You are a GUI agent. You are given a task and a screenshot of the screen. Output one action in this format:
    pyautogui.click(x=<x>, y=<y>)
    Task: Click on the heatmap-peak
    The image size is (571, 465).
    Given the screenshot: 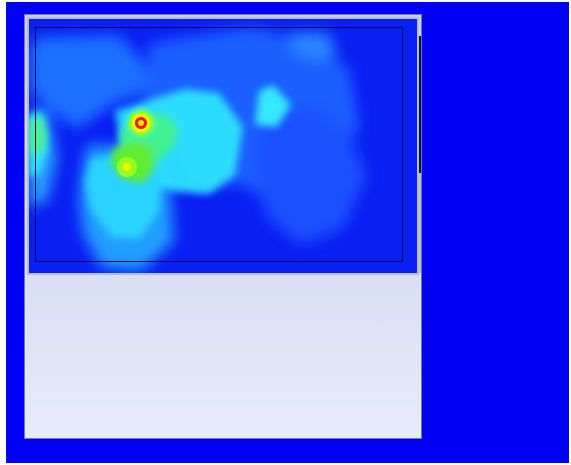 What is the action you would take?
    pyautogui.click(x=138, y=141)
    